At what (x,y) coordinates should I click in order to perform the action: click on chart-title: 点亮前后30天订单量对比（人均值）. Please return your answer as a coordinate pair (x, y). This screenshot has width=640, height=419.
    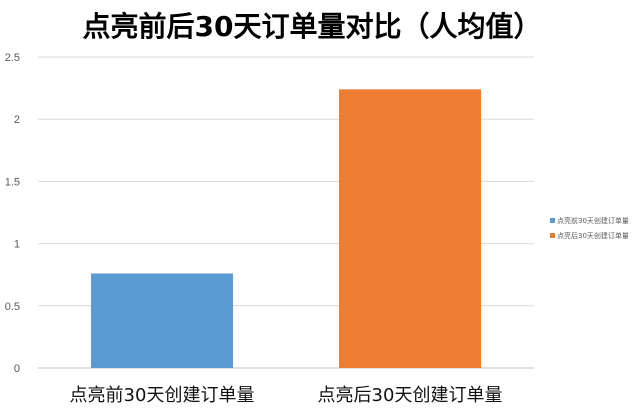
    Looking at the image, I should click on (312, 26).